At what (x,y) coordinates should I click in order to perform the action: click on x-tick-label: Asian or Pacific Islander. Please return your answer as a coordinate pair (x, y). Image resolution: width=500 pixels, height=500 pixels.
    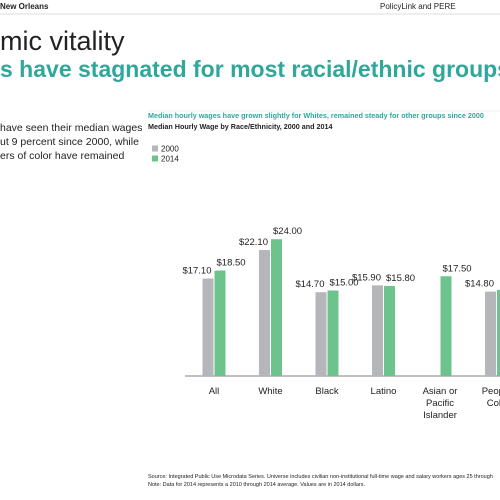
    Looking at the image, I should click on (440, 403).